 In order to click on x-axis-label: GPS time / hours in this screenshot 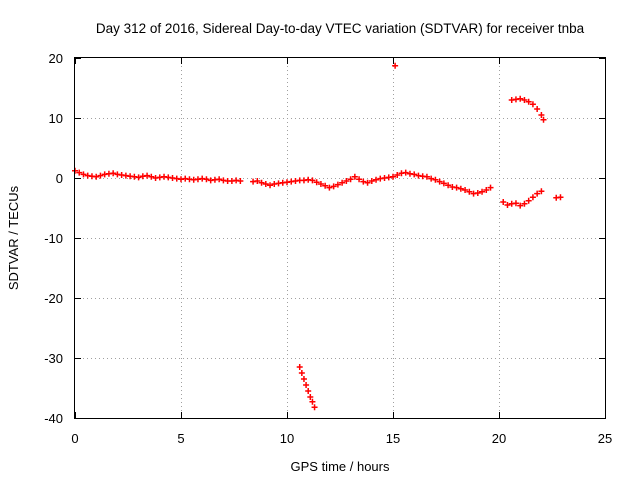, I will do `click(340, 466)`.